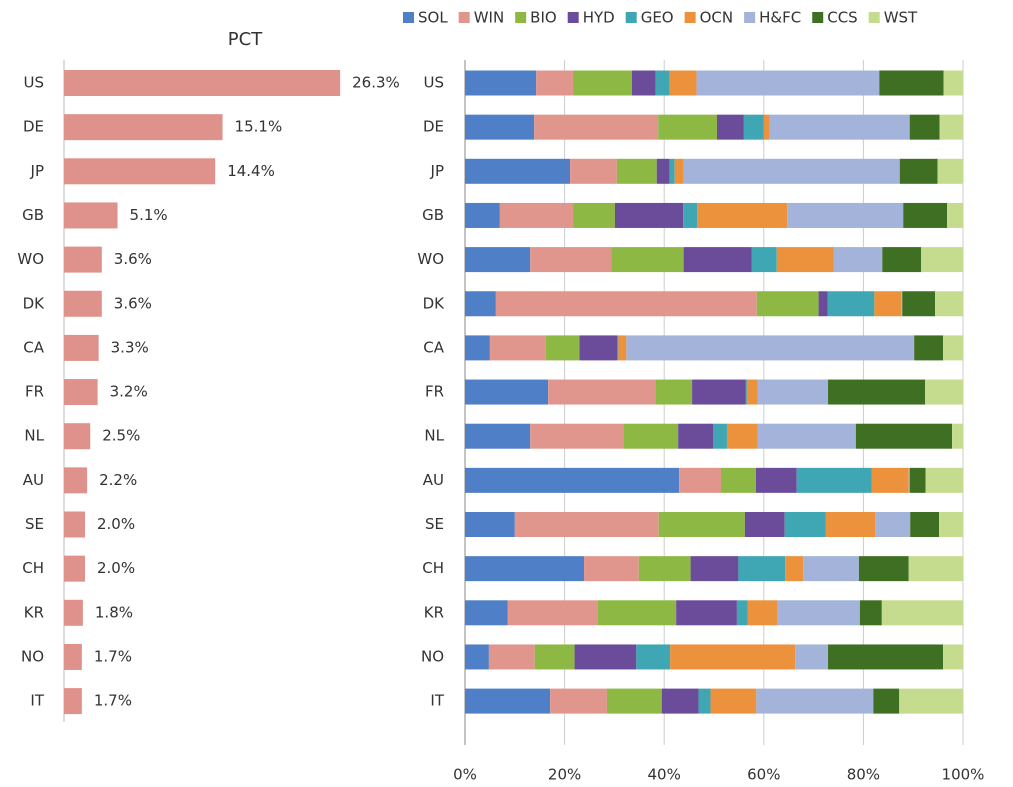 The width and height of the screenshot is (1013, 787). What do you see at coordinates (37, 171) in the screenshot?
I see `category-label: JP` at bounding box center [37, 171].